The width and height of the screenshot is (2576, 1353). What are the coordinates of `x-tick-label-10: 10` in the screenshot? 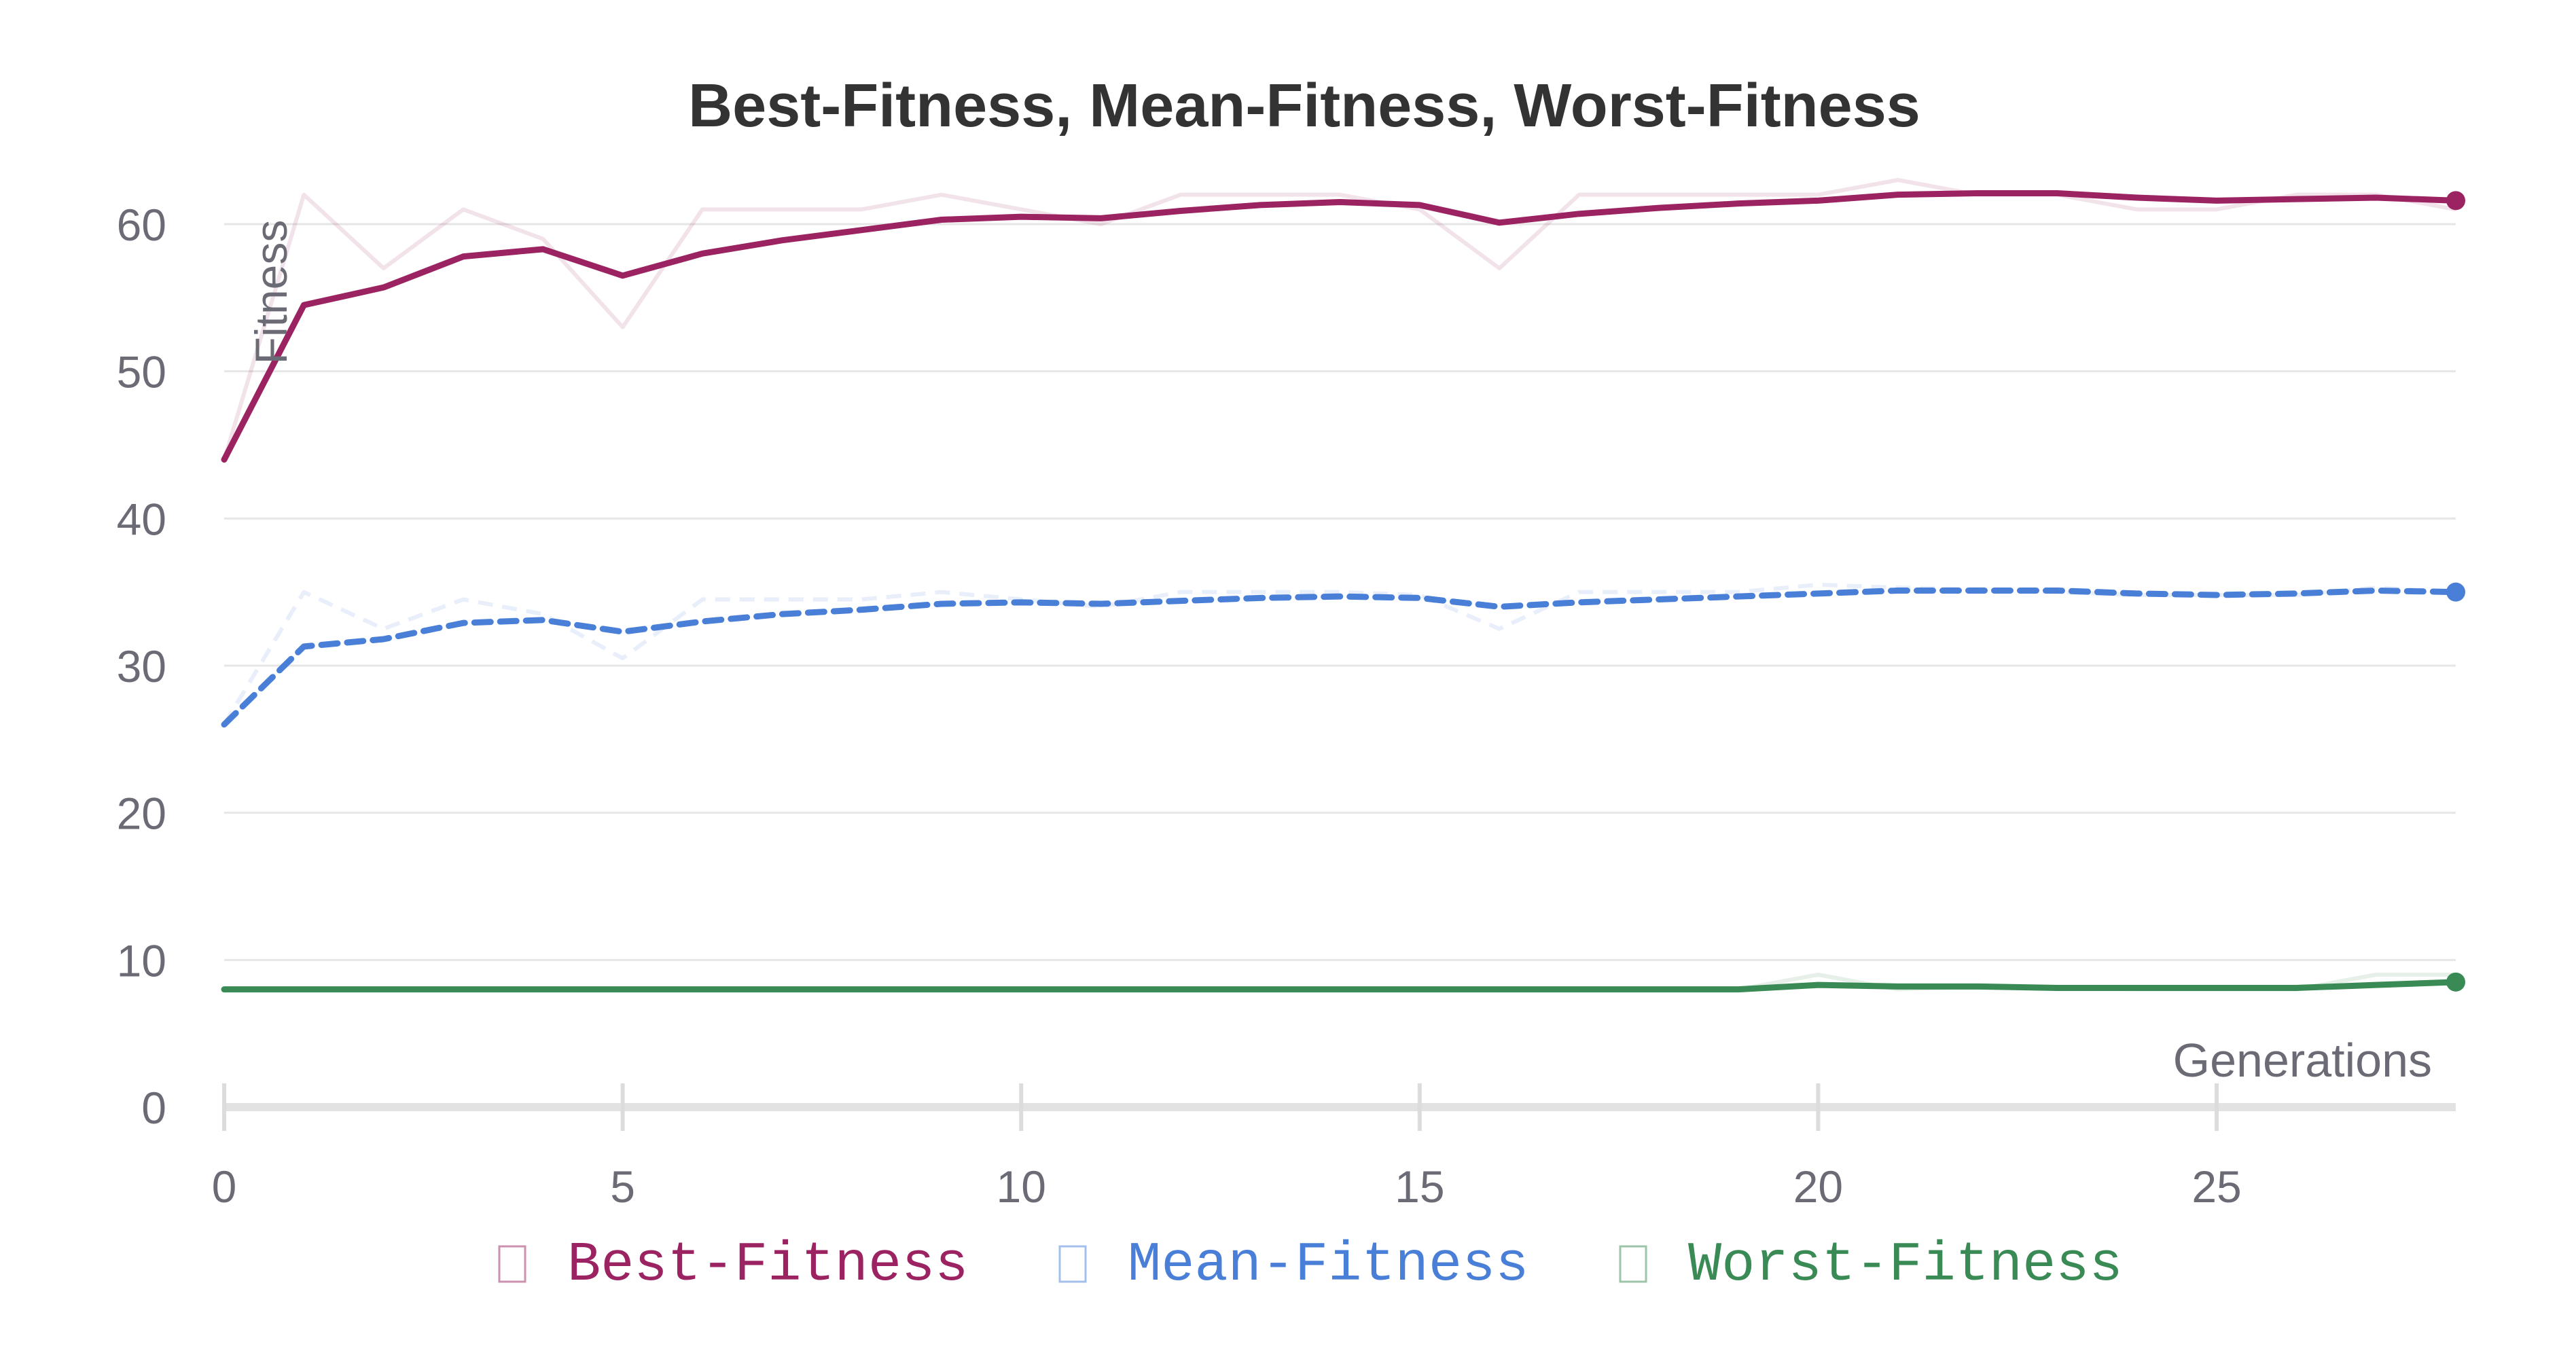 It's located at (1022, 1186).